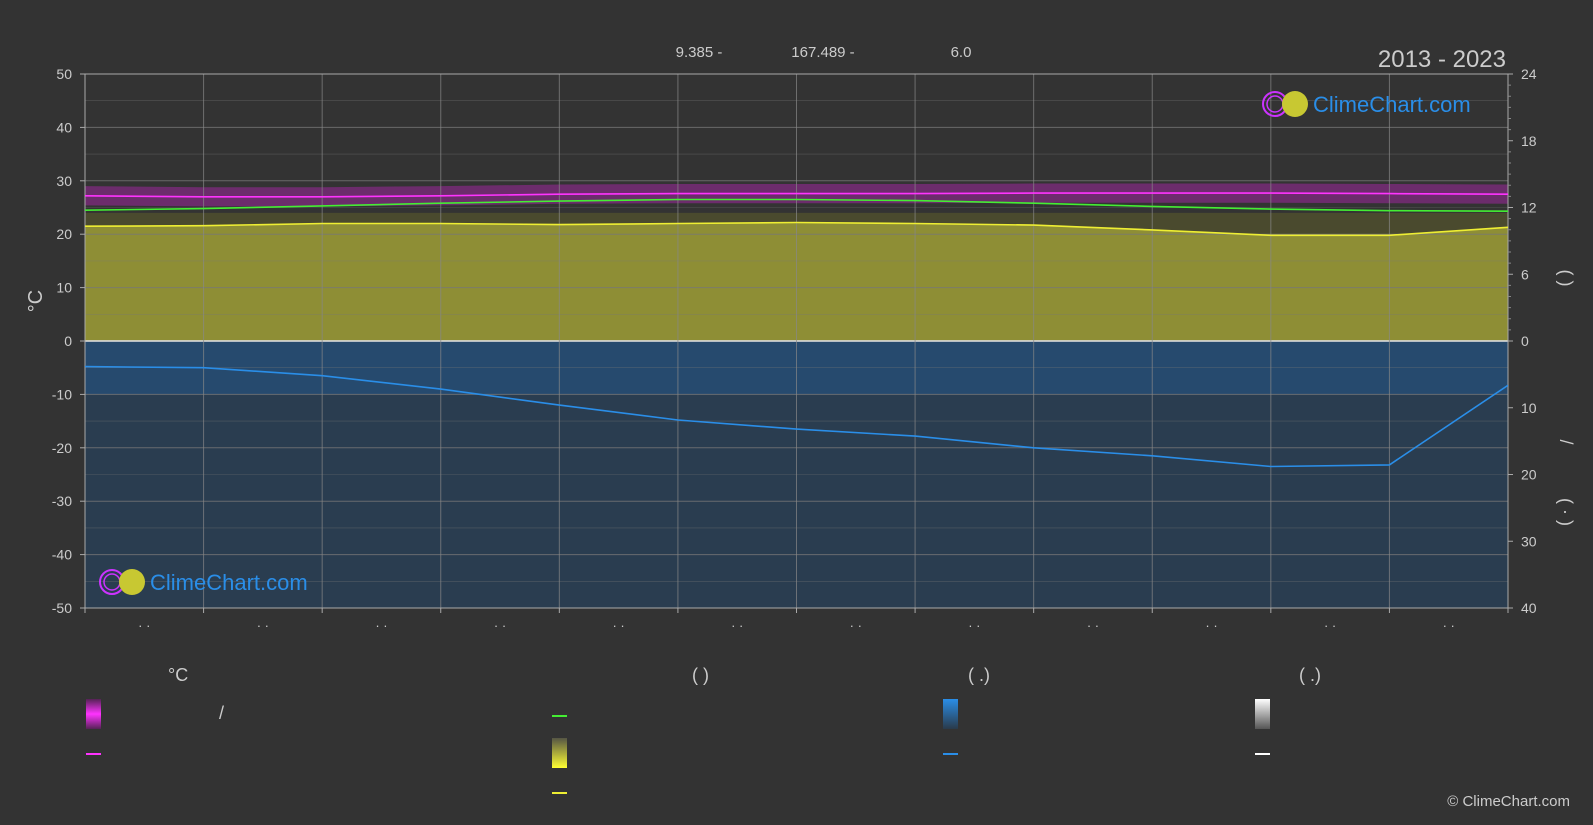  What do you see at coordinates (62, 608) in the screenshot?
I see `y-tick-label: -50` at bounding box center [62, 608].